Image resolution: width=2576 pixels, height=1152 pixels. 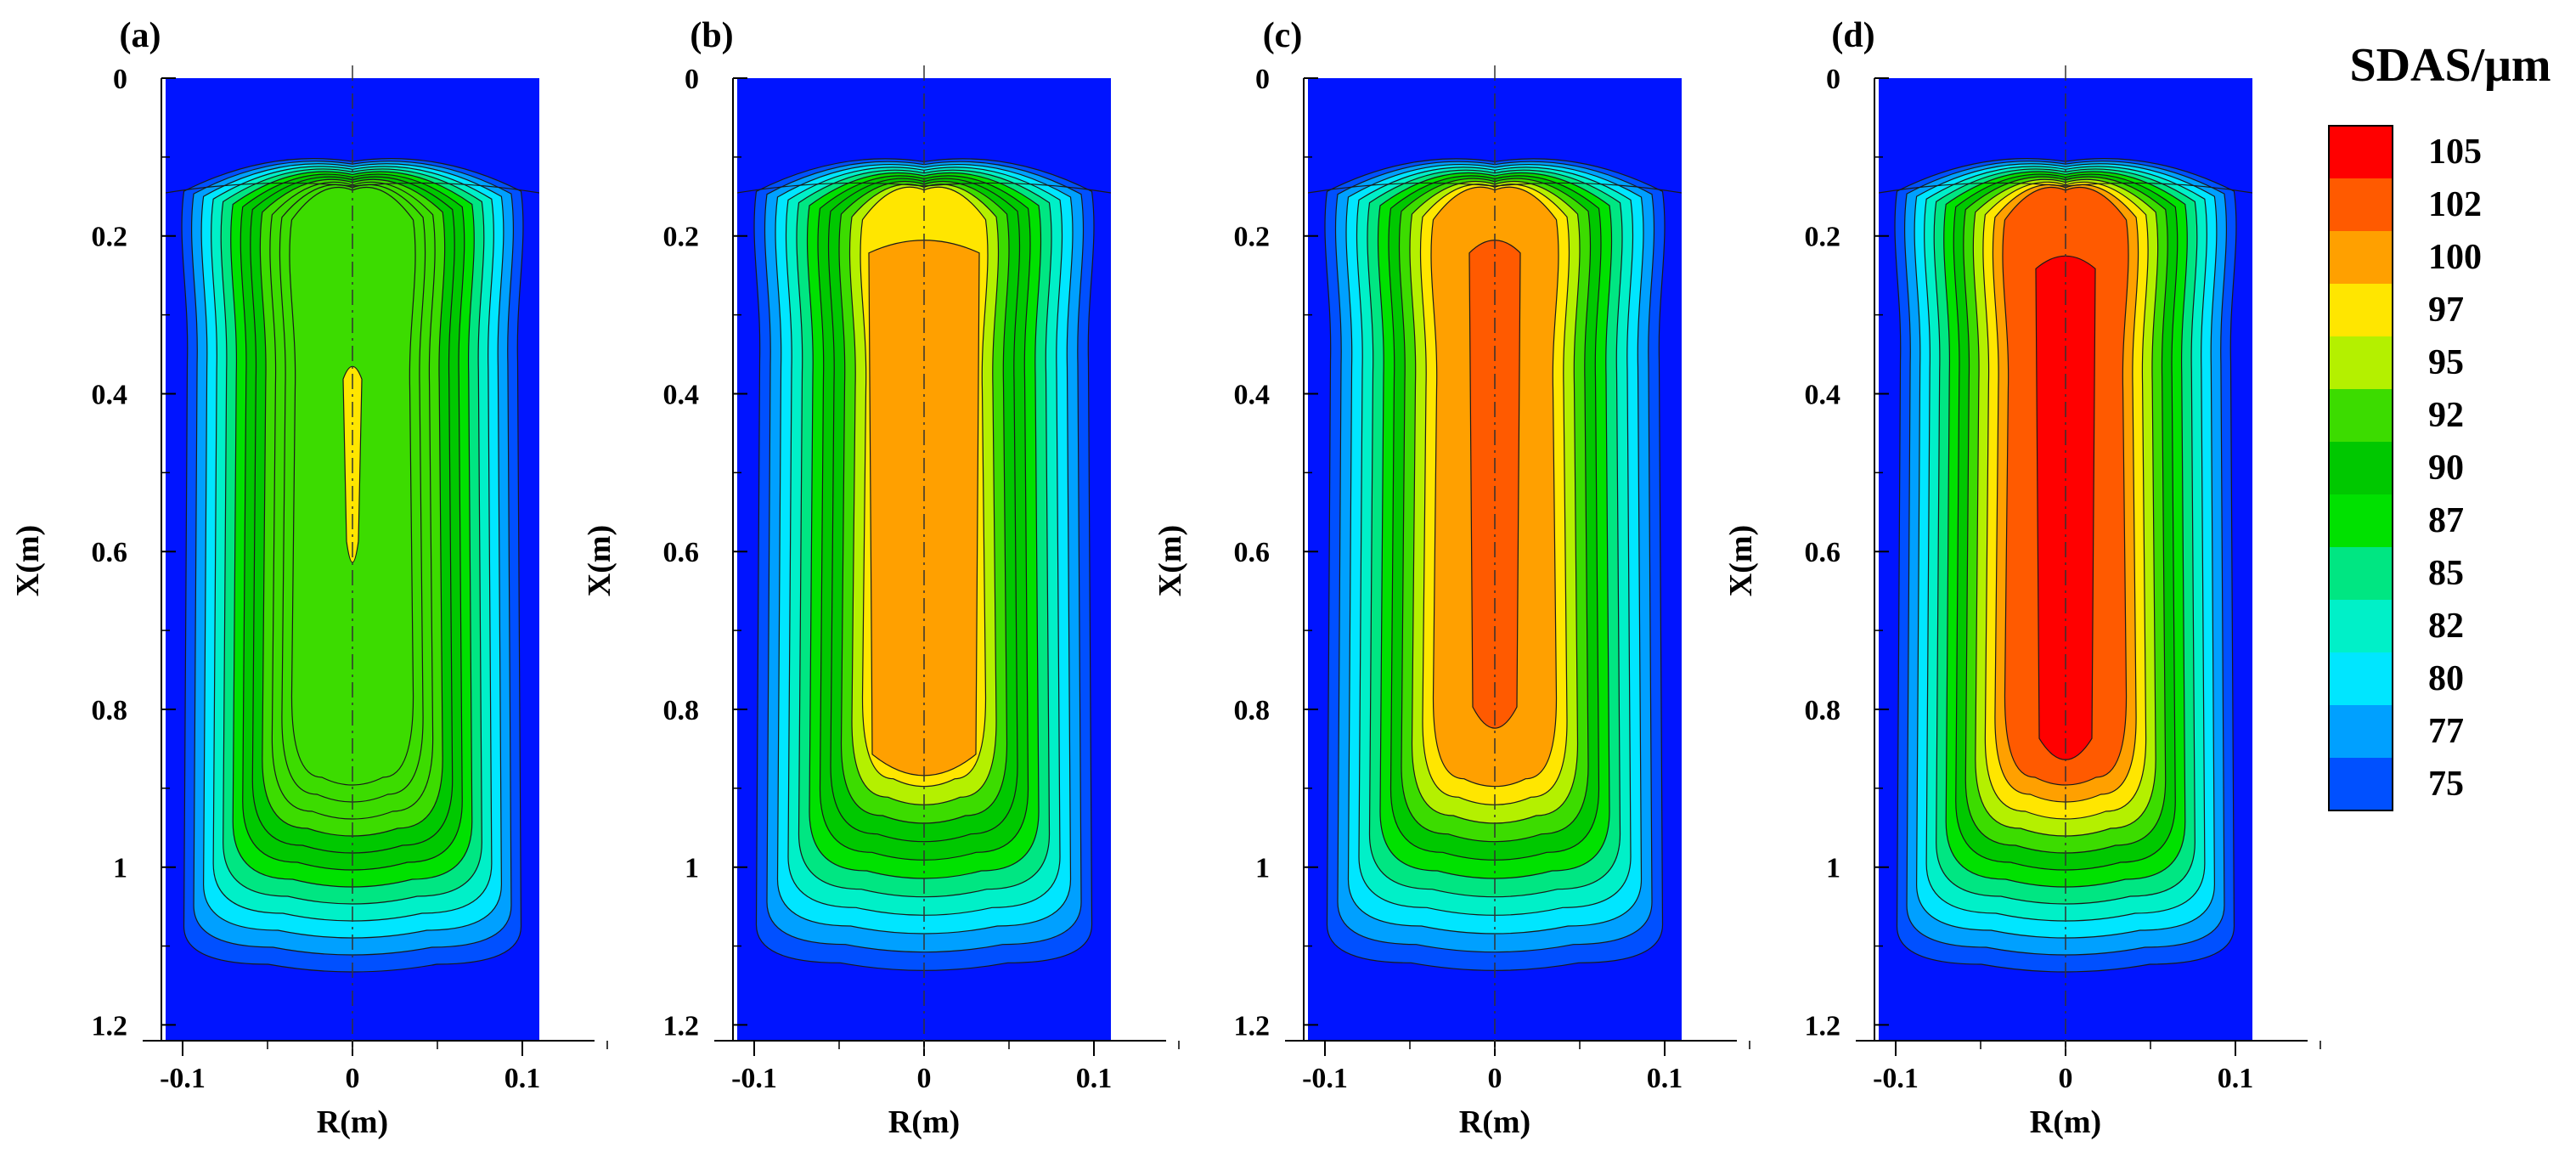 What do you see at coordinates (2446, 626) in the screenshot?
I see `legend-label-82: 82` at bounding box center [2446, 626].